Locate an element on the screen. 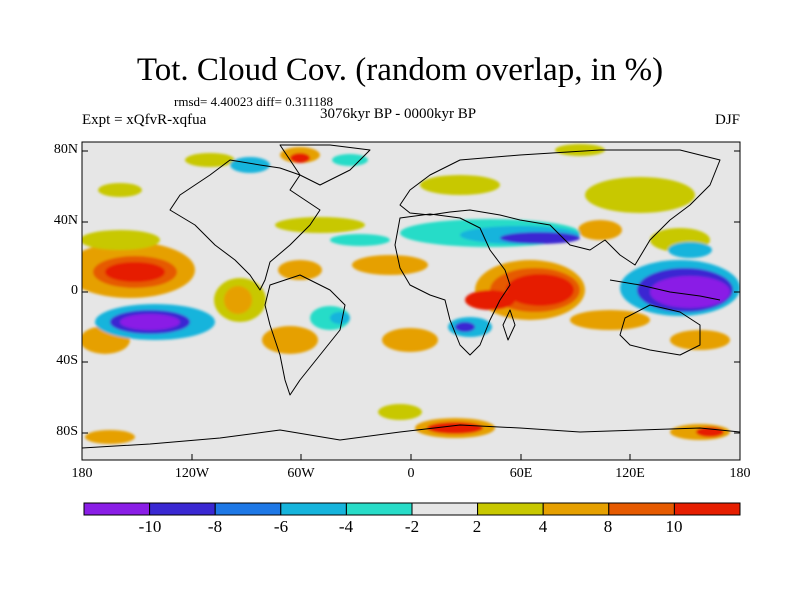 Image resolution: width=800 pixels, height=600 pixels. x-tick-label: 120W is located at coordinates (192, 473).